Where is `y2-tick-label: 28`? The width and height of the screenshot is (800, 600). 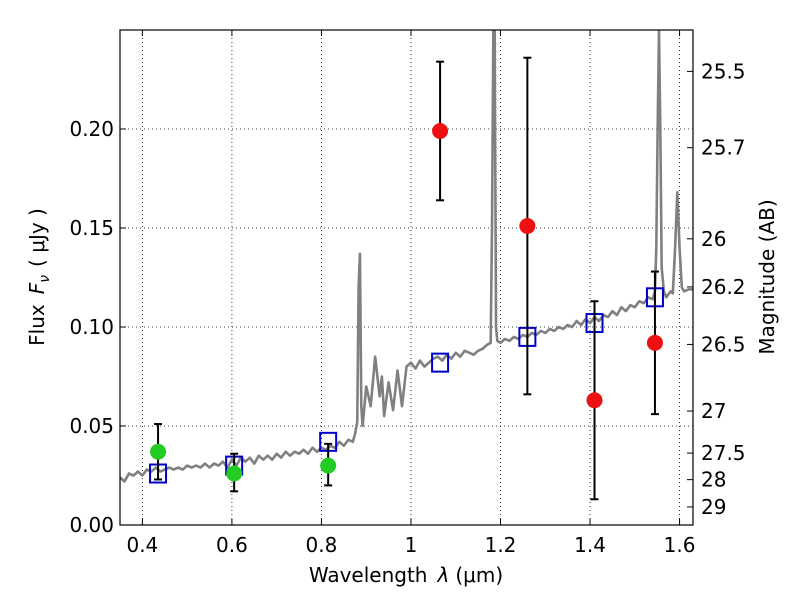
y2-tick-label: 28 is located at coordinates (713, 480).